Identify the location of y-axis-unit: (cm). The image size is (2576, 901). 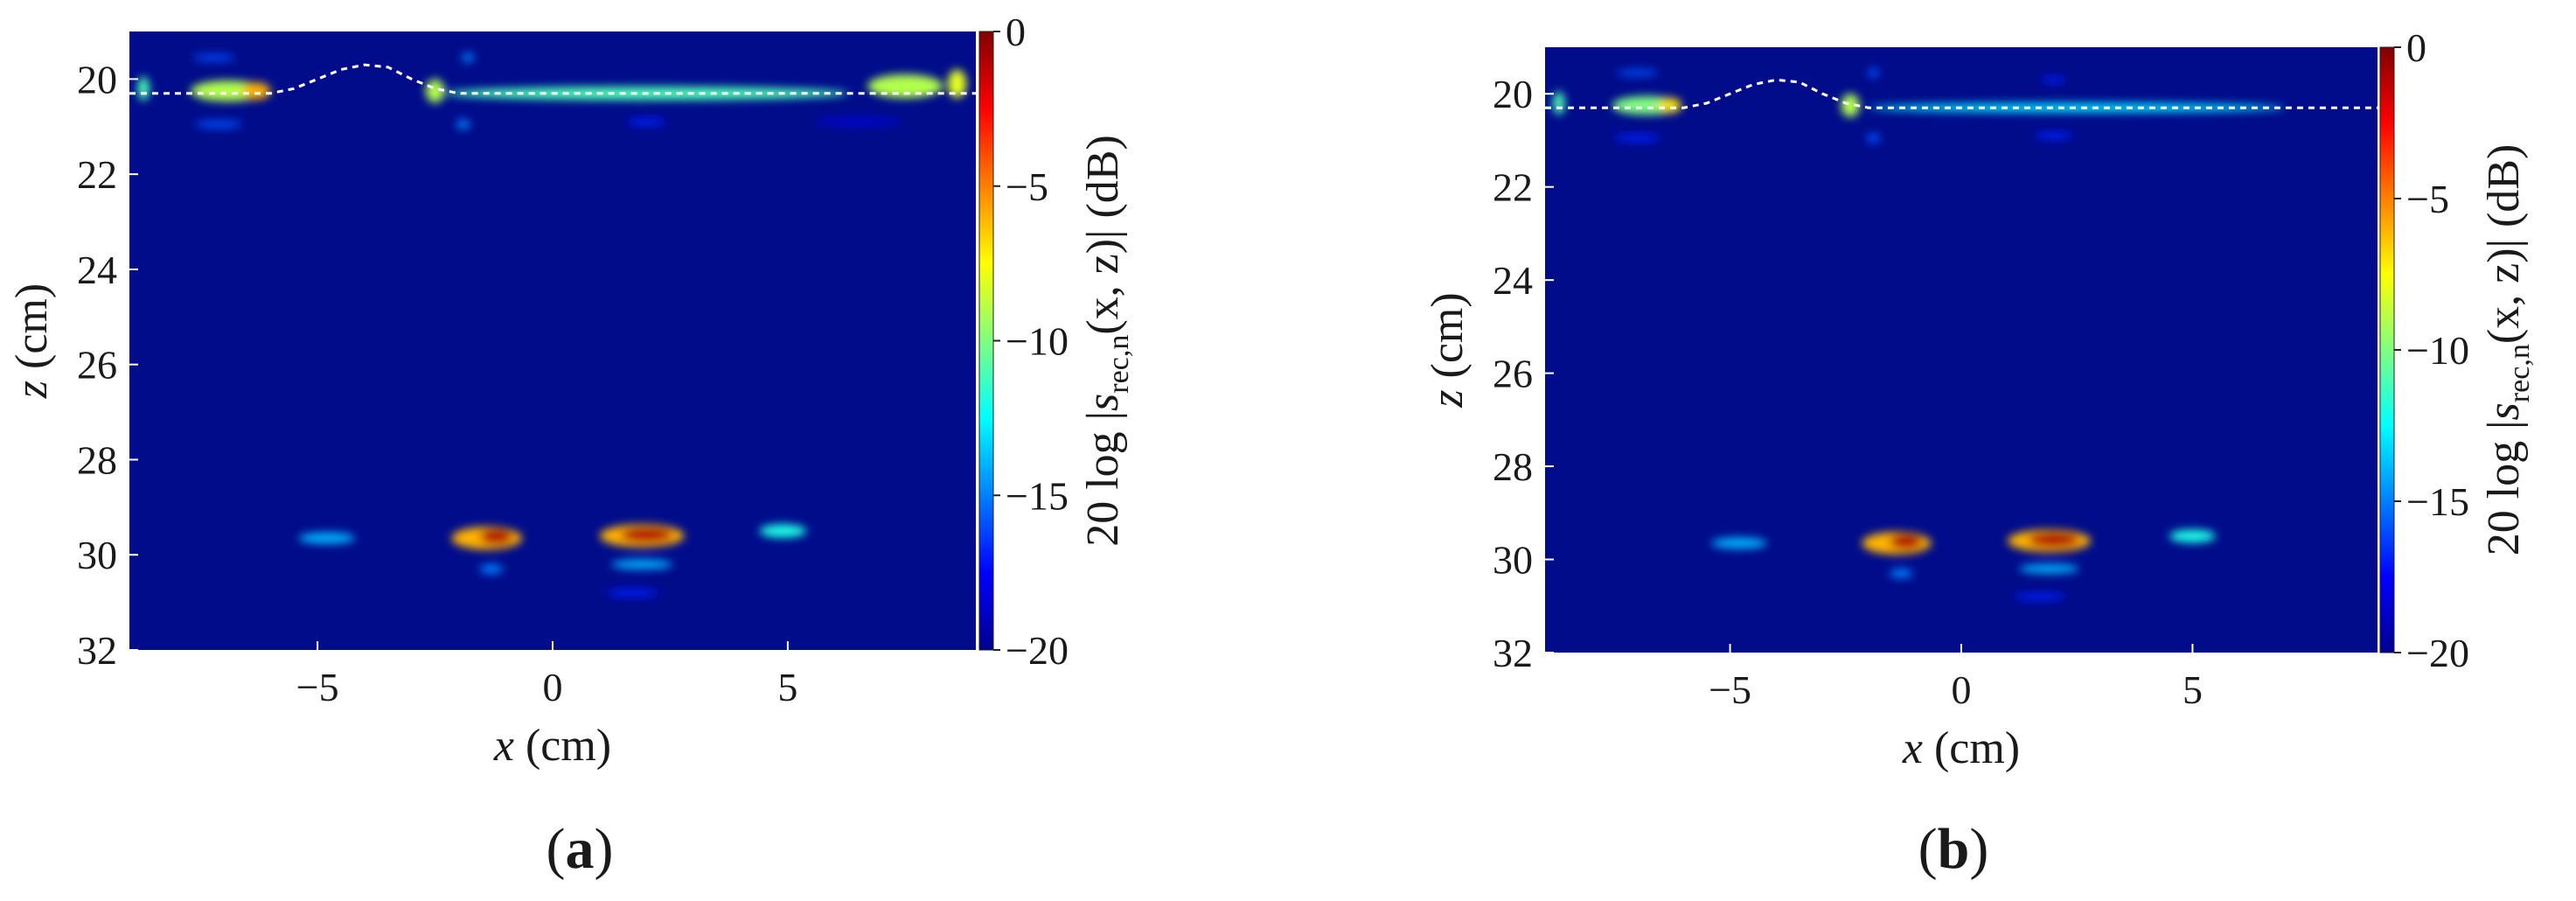
(1447, 340).